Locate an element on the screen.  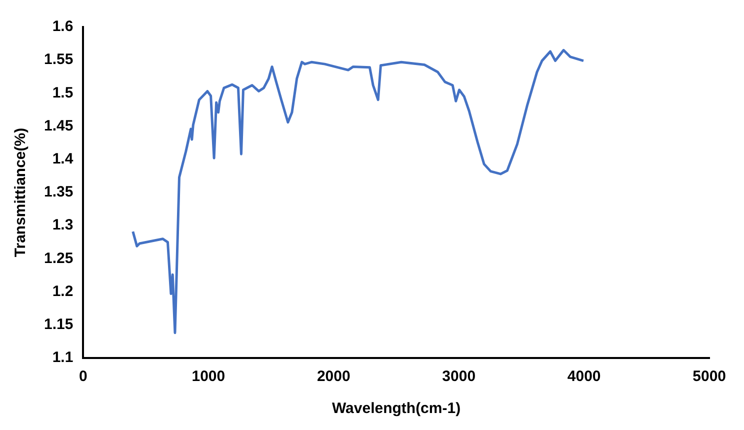
x-tick-label: 5000 is located at coordinates (709, 377).